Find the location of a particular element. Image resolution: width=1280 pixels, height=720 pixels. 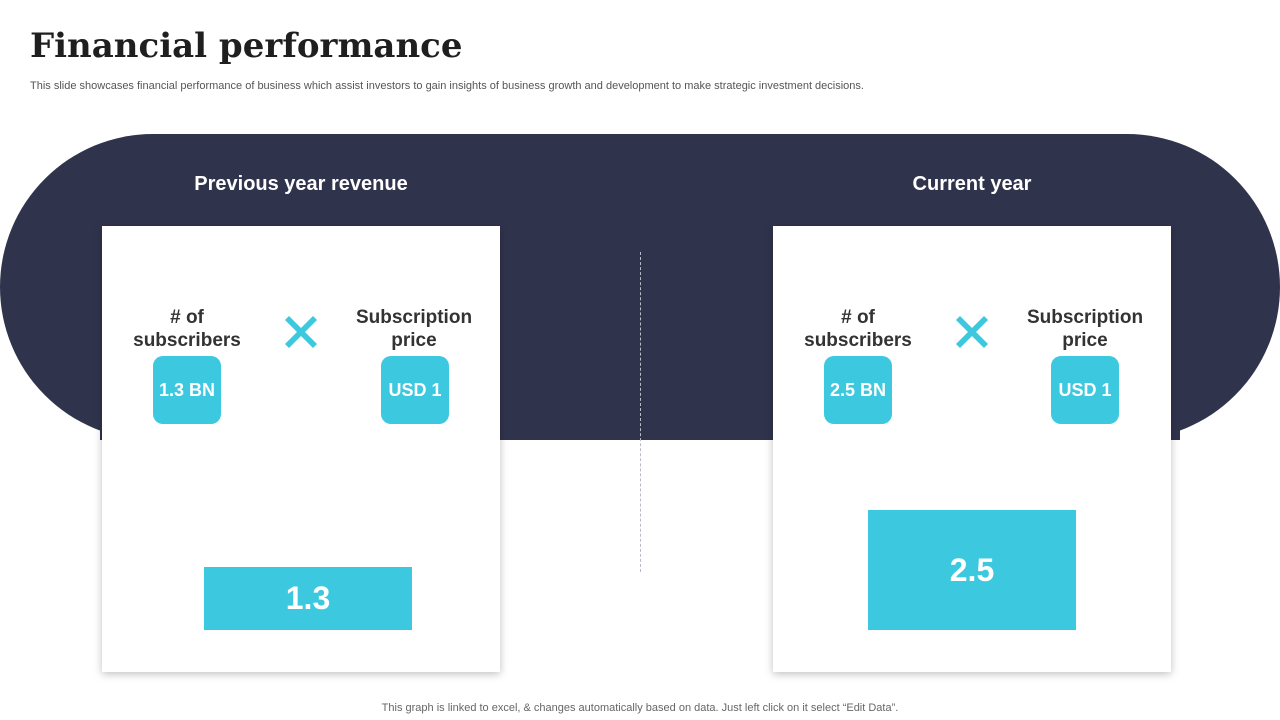

subscribers-value-badge: 1.3 BN is located at coordinates (187, 390).